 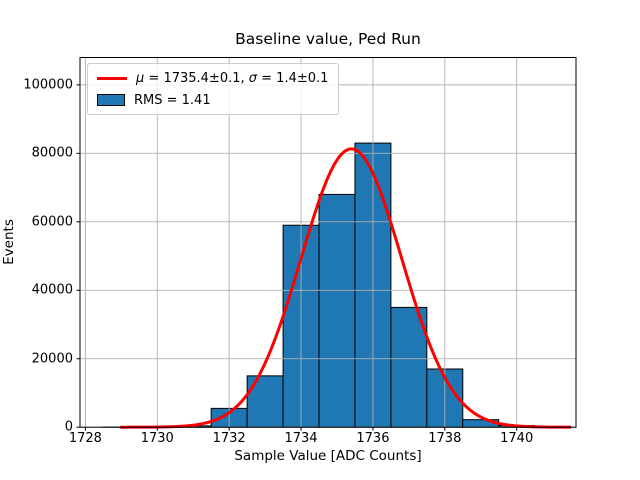 I want to click on legend-entry-fit: μ = 1735.4±0.1, σ = 1.4±0.1, so click(x=212, y=78).